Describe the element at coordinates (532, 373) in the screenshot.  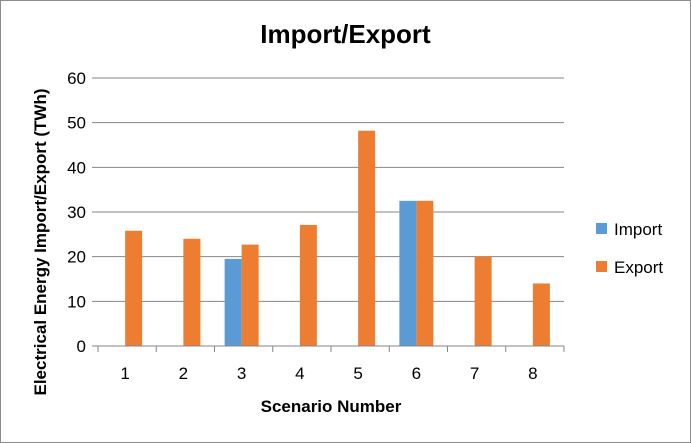
I see `x-tick-label: 8` at that location.